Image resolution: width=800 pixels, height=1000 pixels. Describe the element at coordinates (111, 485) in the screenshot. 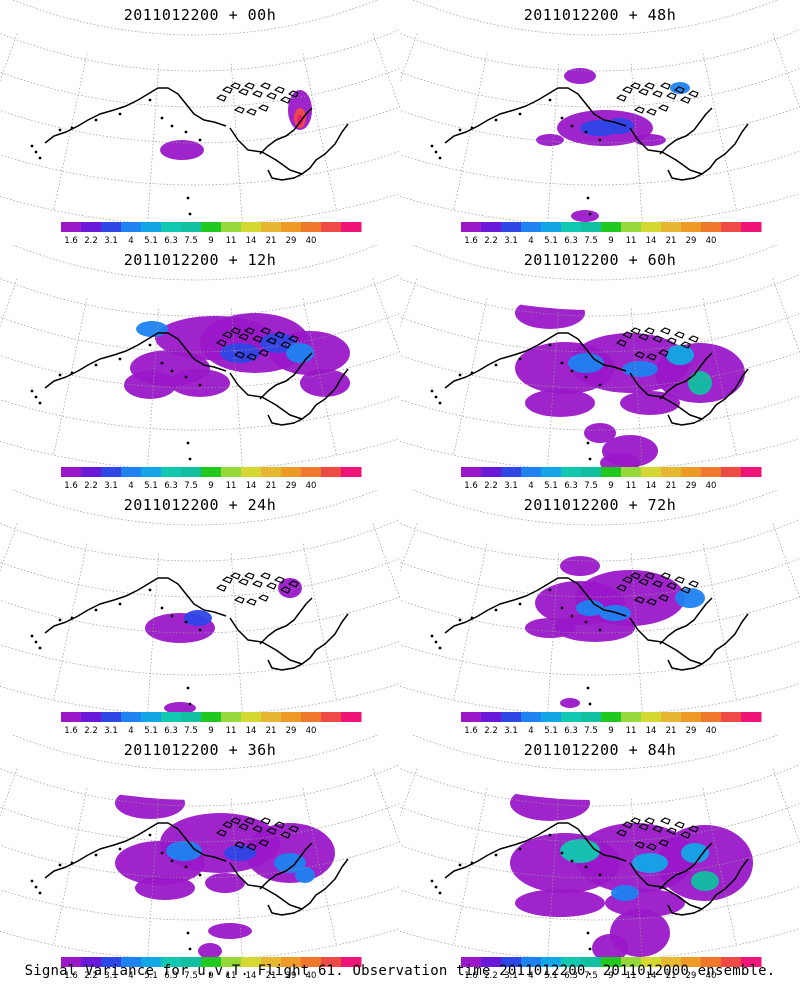

I see `colorbar-tick-label: 3.1` at that location.